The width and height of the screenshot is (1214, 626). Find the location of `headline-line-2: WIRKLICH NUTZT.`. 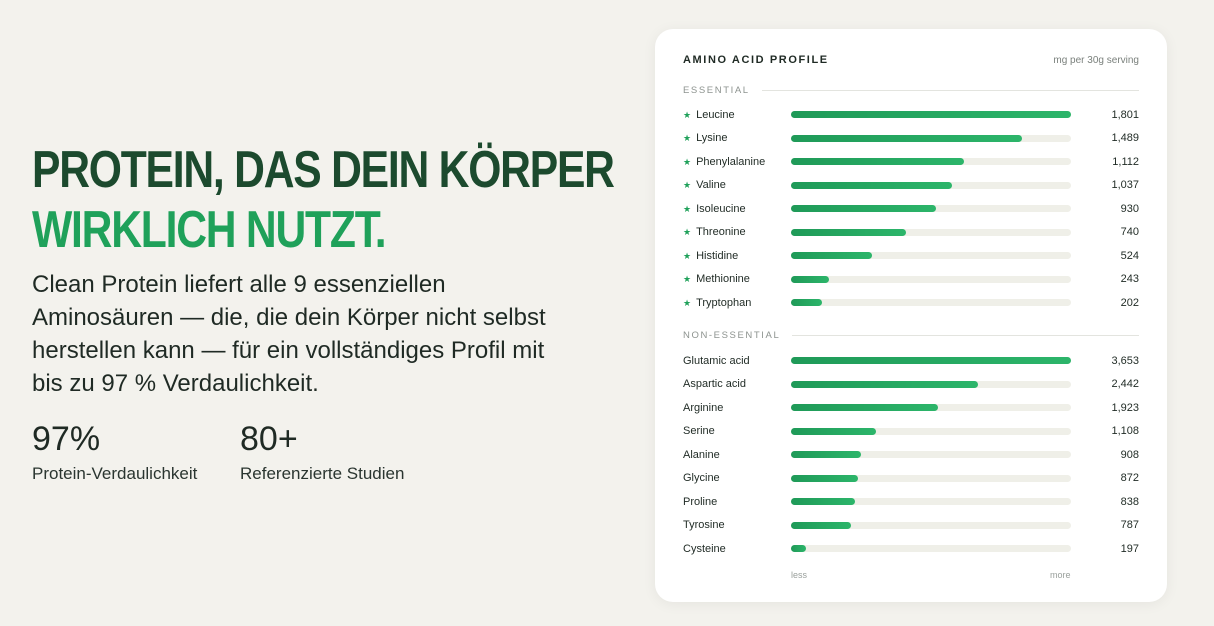

headline-line-2: WIRKLICH NUTZT. is located at coordinates (209, 230).